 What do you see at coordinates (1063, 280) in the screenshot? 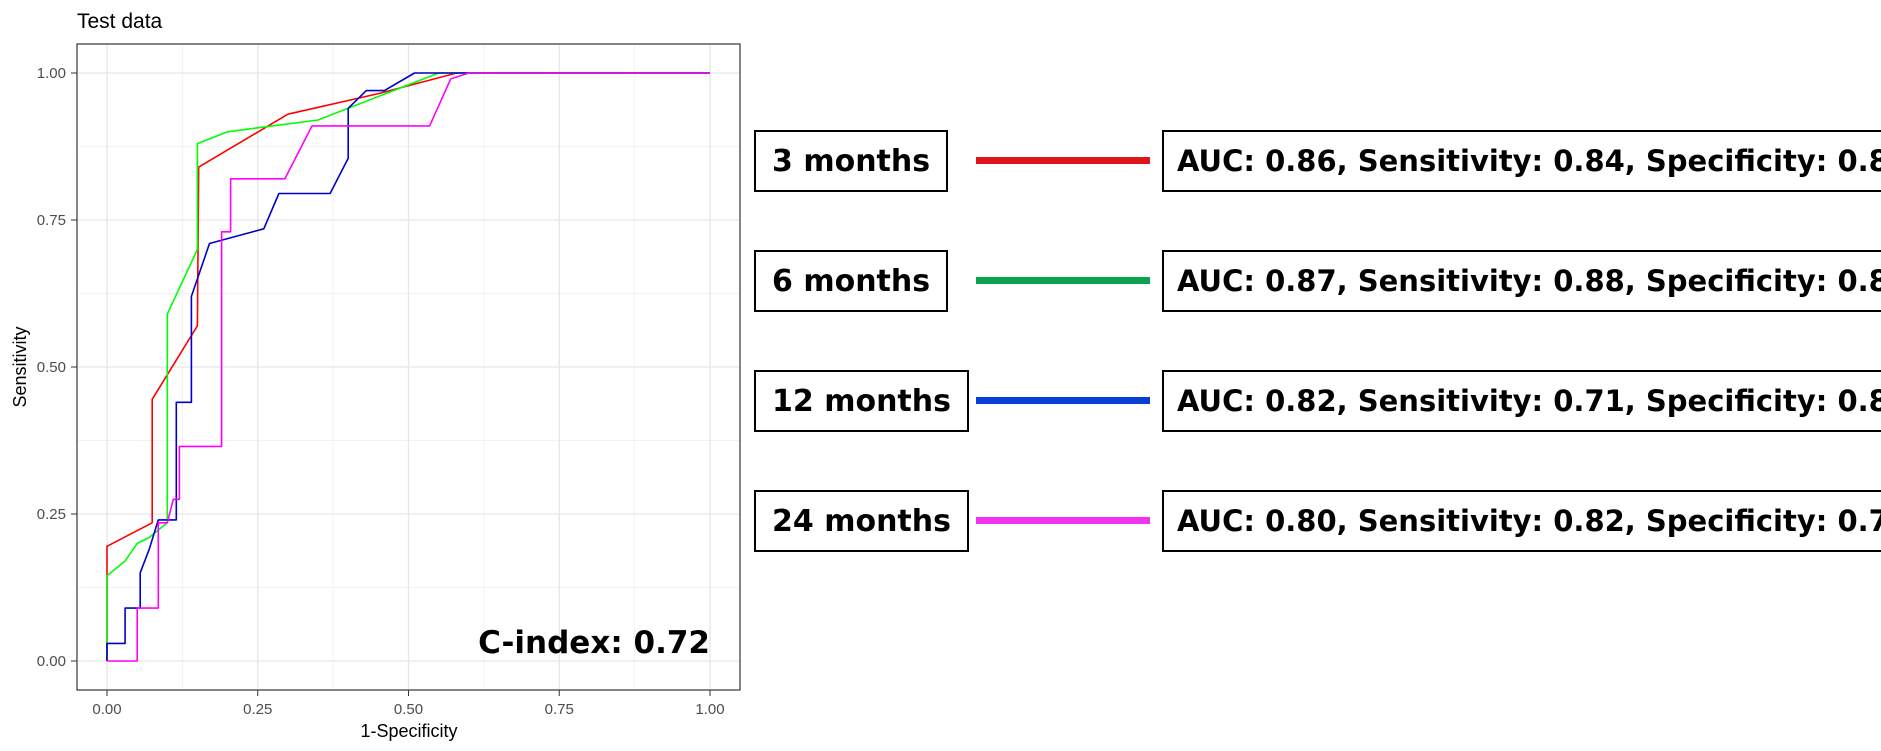
I see `legend-swatch-green` at bounding box center [1063, 280].